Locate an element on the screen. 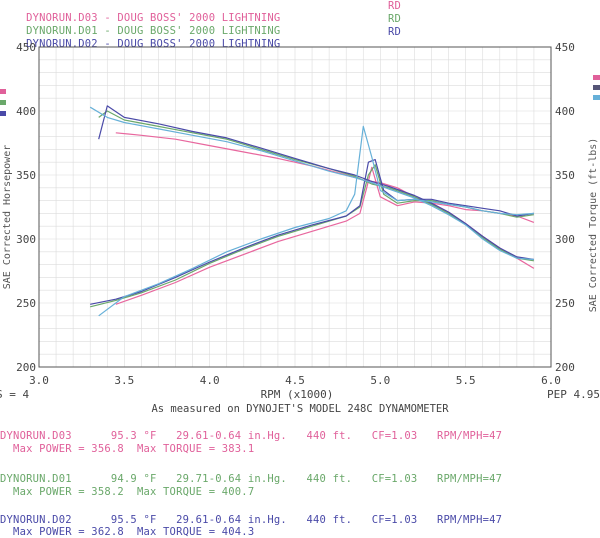  y-tick-label-right: 350 is located at coordinates (565, 175).